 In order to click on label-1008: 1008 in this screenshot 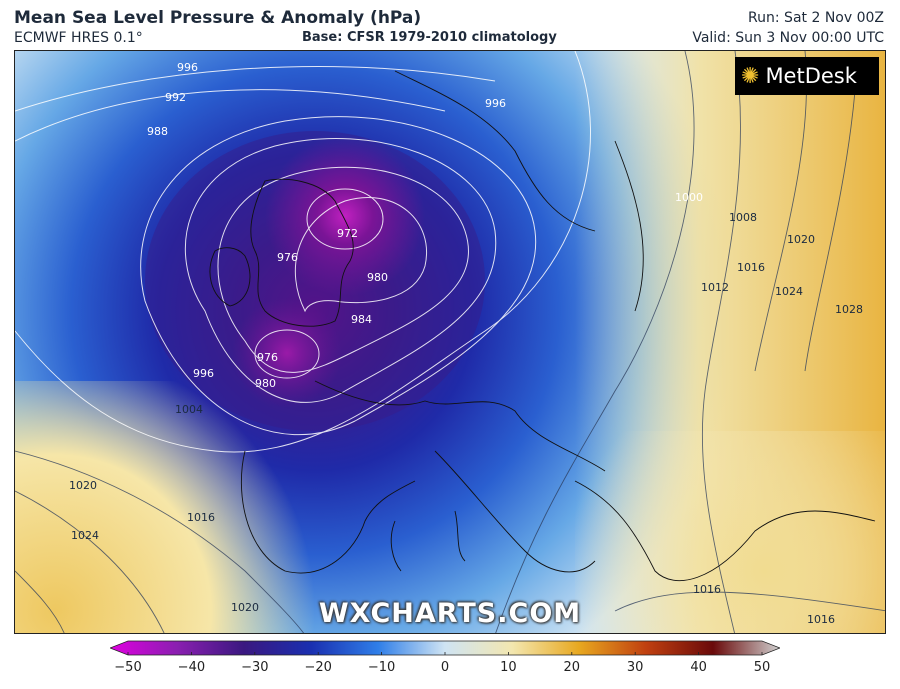, I will do `click(743, 217)`.